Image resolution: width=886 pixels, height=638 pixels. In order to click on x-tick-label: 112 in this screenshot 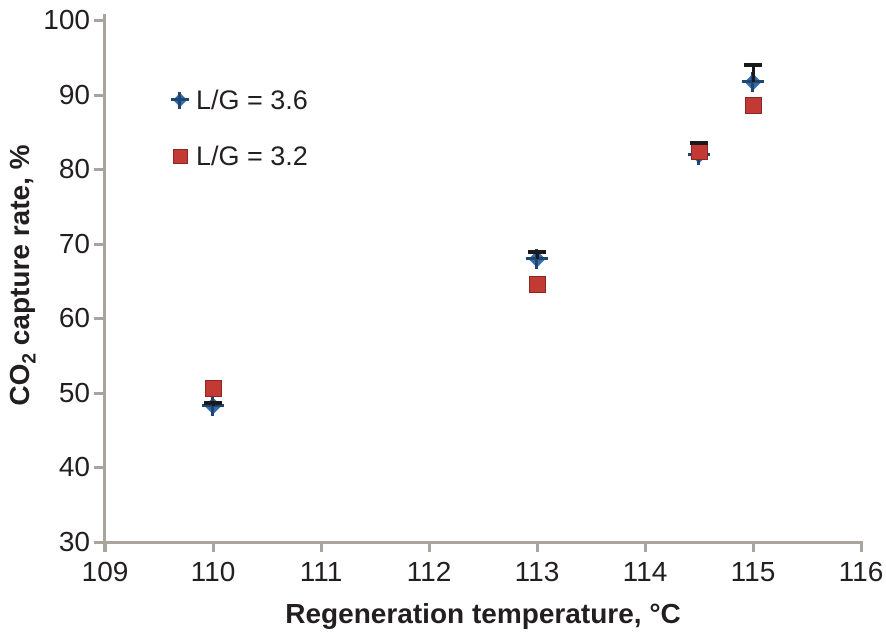, I will do `click(429, 571)`.